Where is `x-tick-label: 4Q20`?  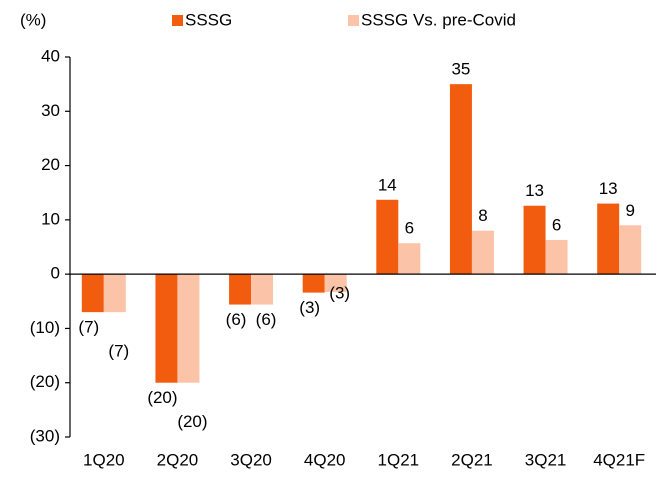
x-tick-label: 4Q20 is located at coordinates (325, 459).